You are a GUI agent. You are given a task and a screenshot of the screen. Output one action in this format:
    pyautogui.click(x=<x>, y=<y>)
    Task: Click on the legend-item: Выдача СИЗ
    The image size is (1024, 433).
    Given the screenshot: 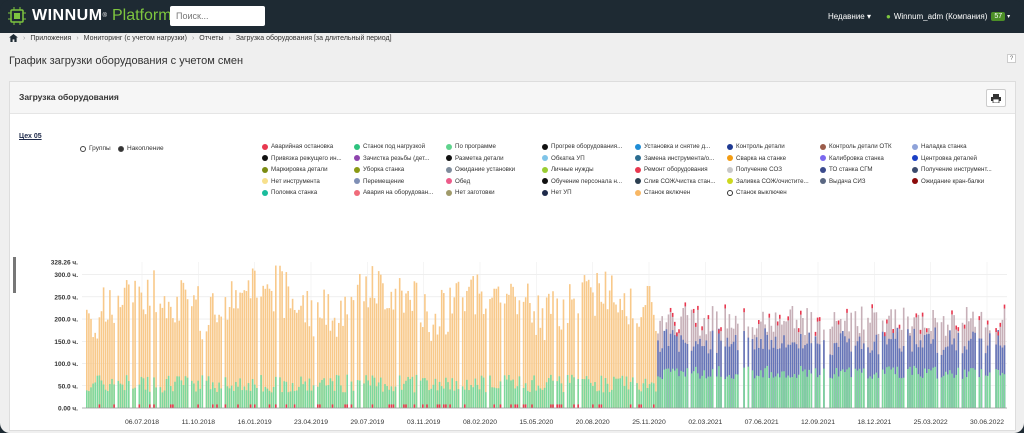 What is the action you would take?
    pyautogui.click(x=843, y=181)
    